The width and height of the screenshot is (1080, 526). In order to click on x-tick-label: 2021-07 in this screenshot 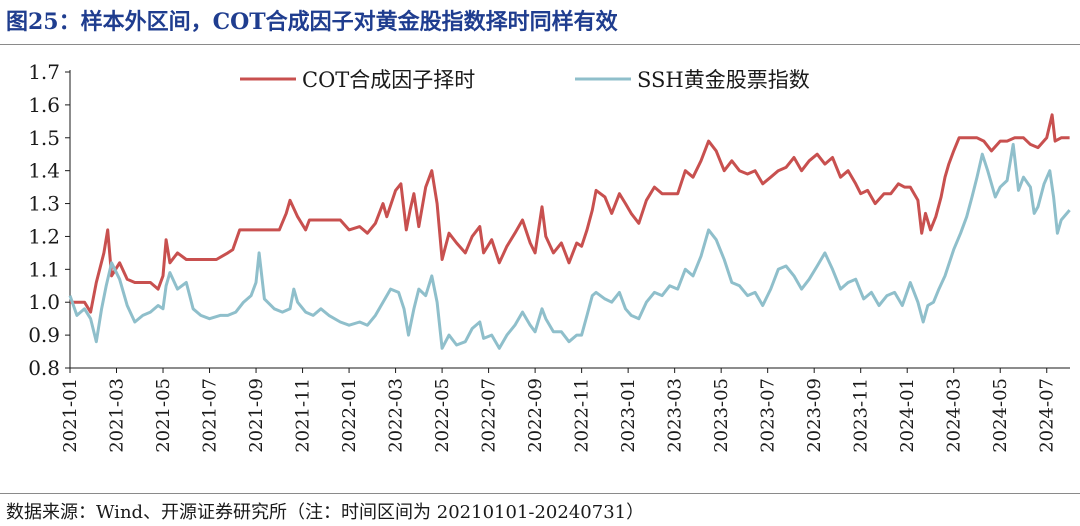, I will do `click(210, 415)`.